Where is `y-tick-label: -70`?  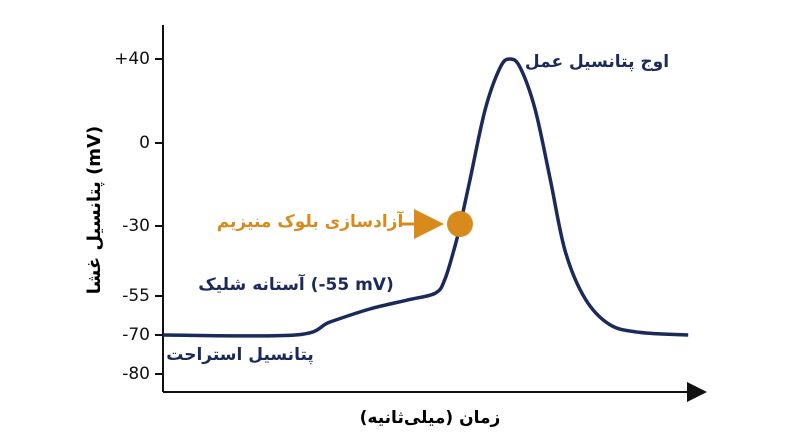
y-tick-label: -70 is located at coordinates (136, 335).